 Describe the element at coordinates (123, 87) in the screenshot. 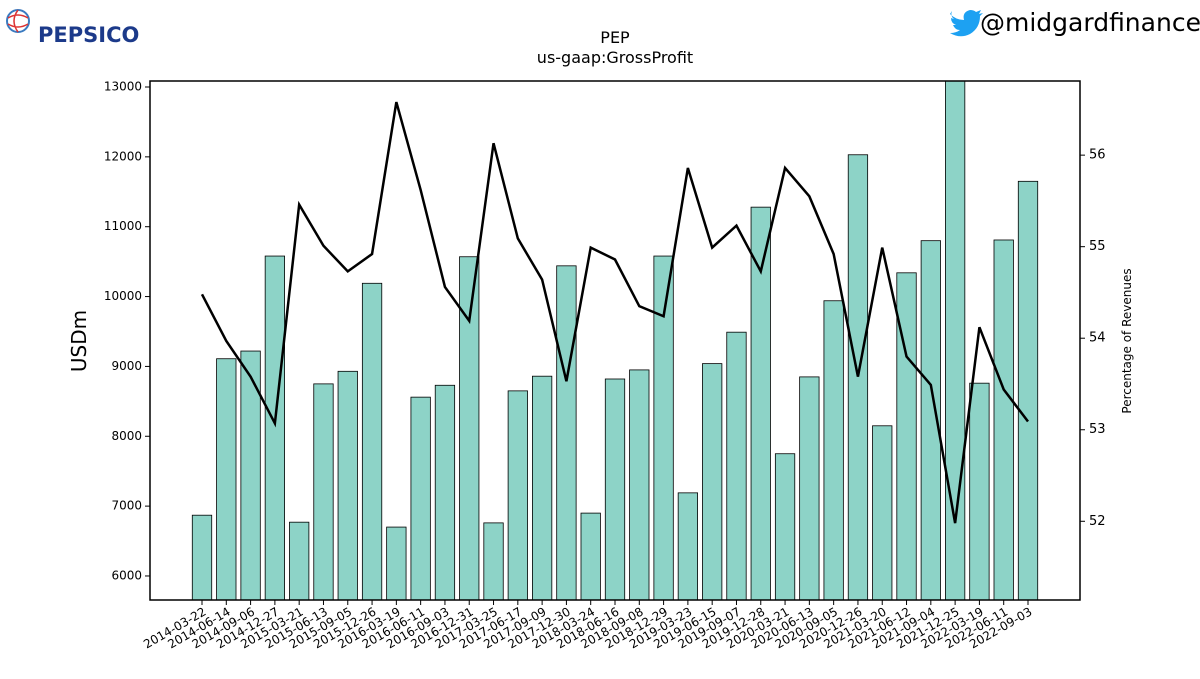

I see `y-tick-label: 13000` at that location.